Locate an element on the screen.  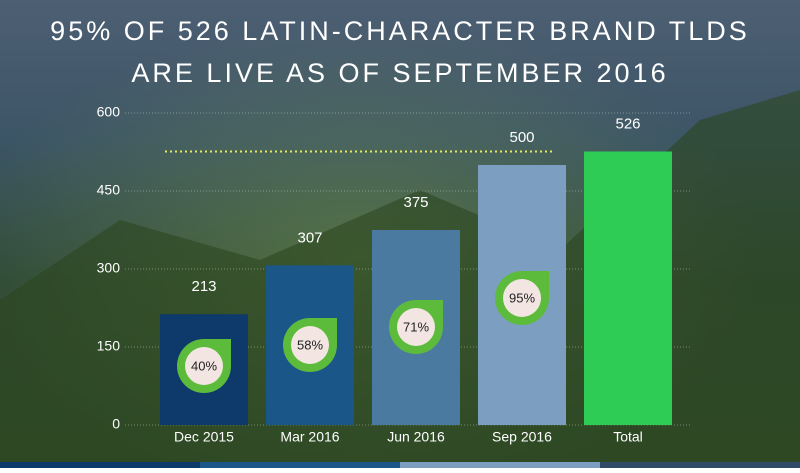
share-label: 40% is located at coordinates (204, 365).